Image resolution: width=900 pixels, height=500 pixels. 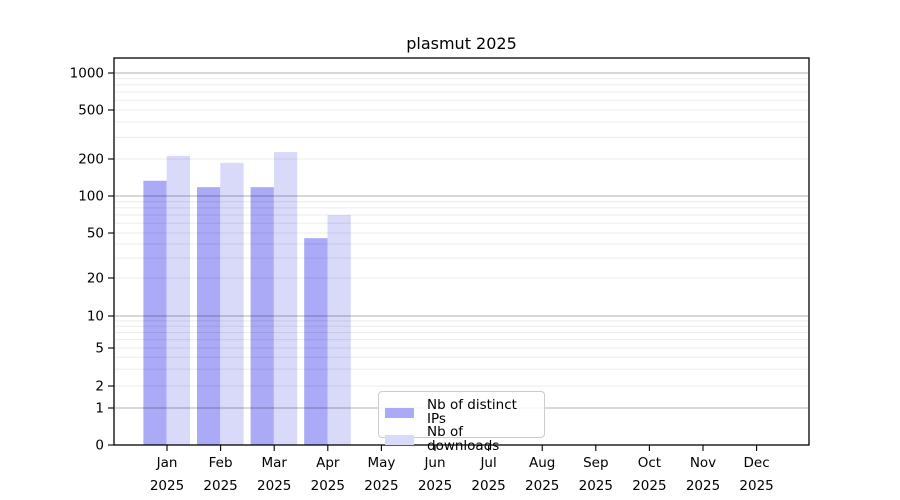 What do you see at coordinates (285, 298) in the screenshot?
I see `bar-mar-downloads` at bounding box center [285, 298].